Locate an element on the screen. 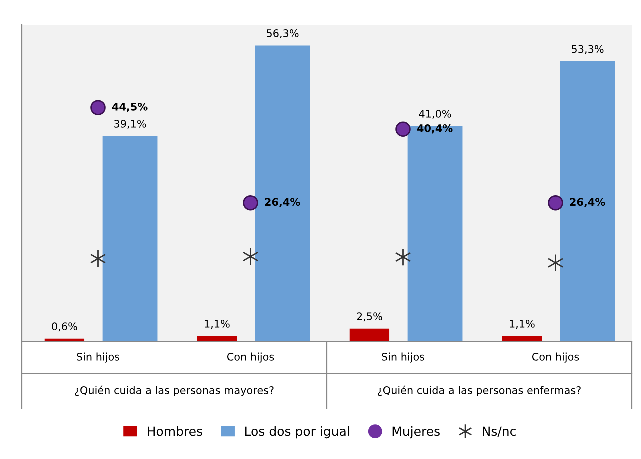 The height and width of the screenshot is (459, 641). legend-label: Los dos por igual is located at coordinates (298, 432).